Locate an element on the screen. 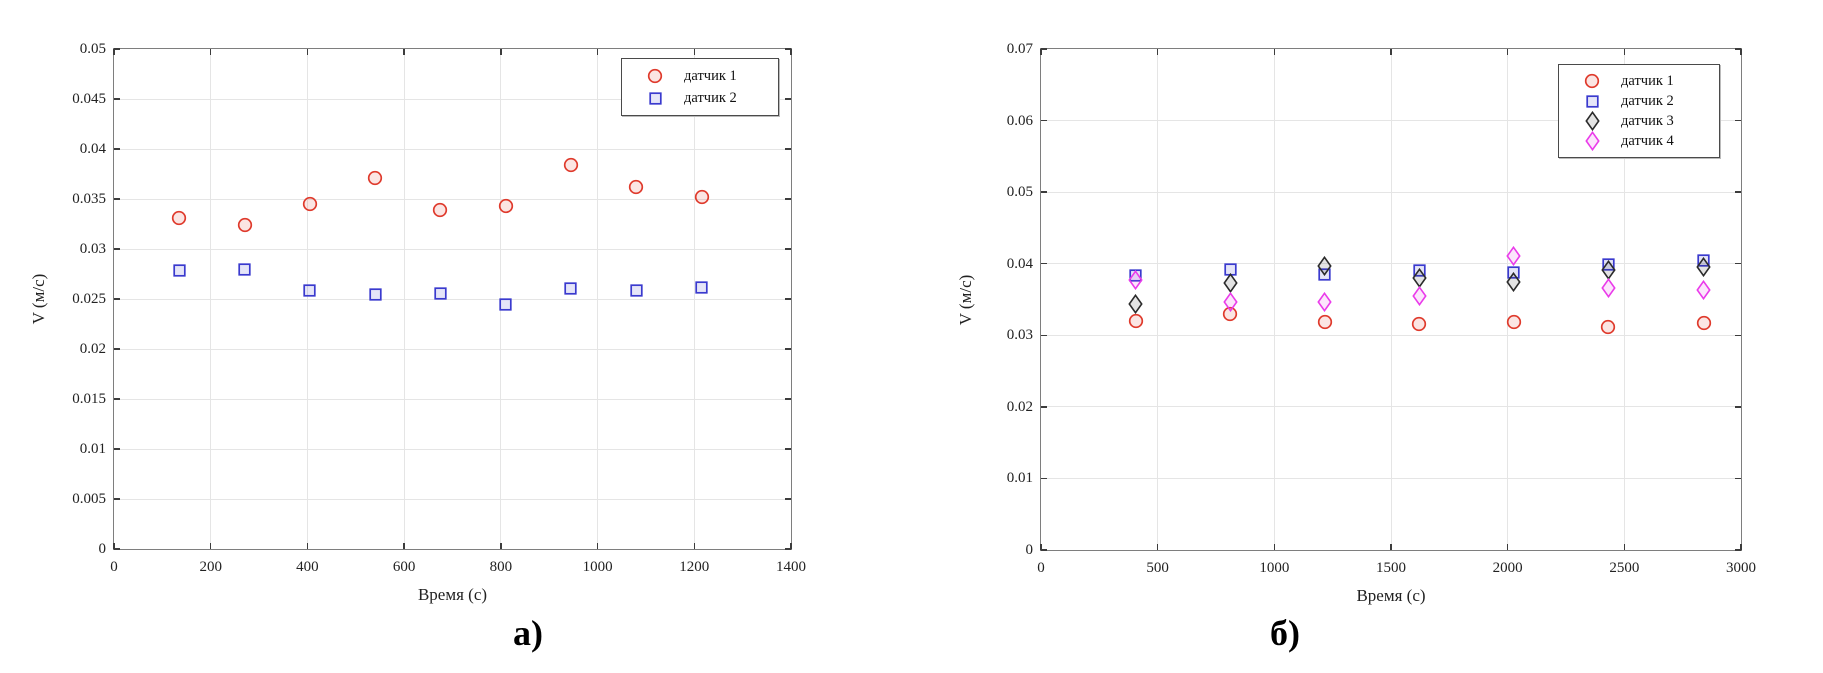  y-tick-label: 0.045 is located at coordinates (89, 99).